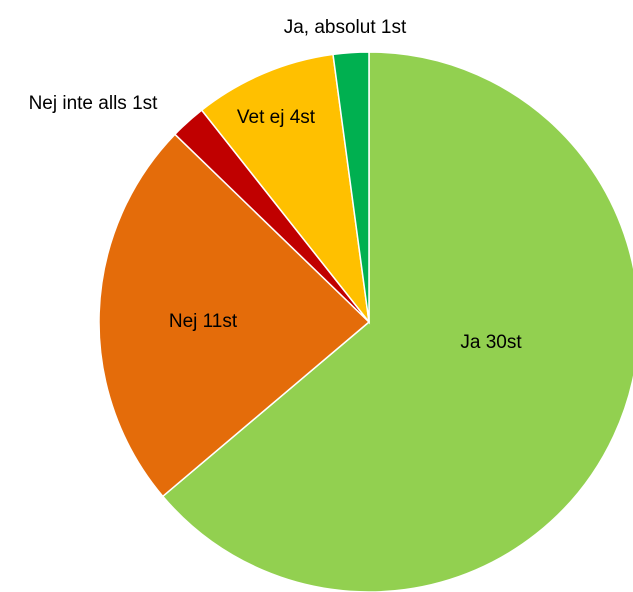 This screenshot has width=633, height=592. What do you see at coordinates (345, 27) in the screenshot?
I see `data-label-ja-absolut: Ja, absolut 1st` at bounding box center [345, 27].